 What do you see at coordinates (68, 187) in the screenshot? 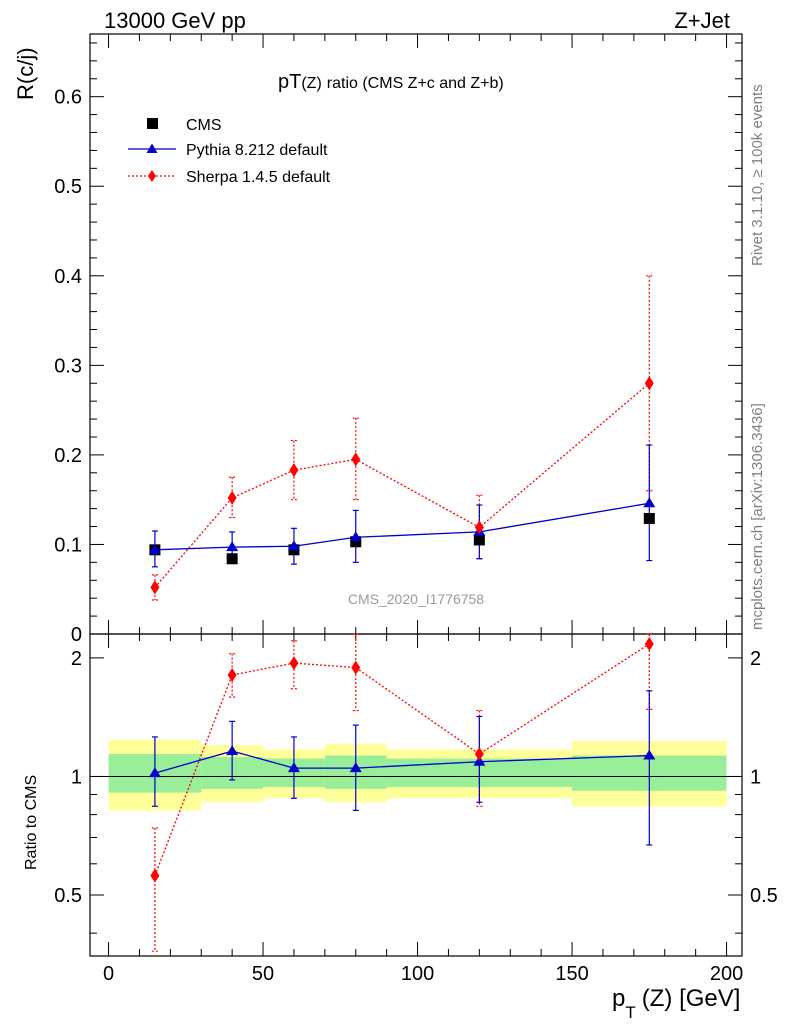
I see `main-y-tick-label: 0.5` at bounding box center [68, 187].